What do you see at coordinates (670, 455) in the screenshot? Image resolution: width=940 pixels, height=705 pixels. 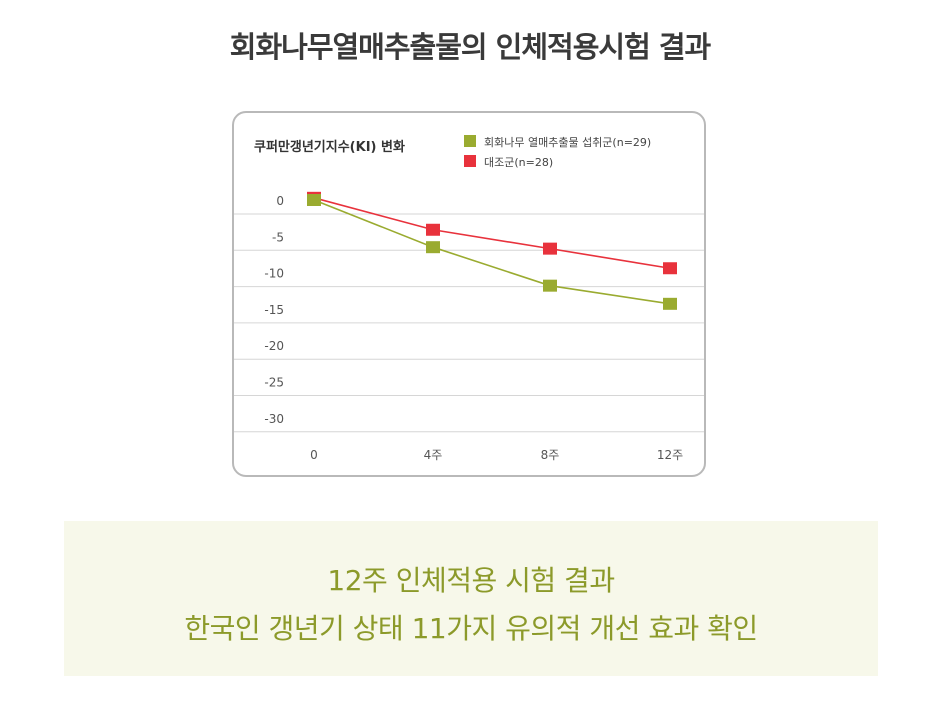 I see `x-tick-label: 12주` at bounding box center [670, 455].